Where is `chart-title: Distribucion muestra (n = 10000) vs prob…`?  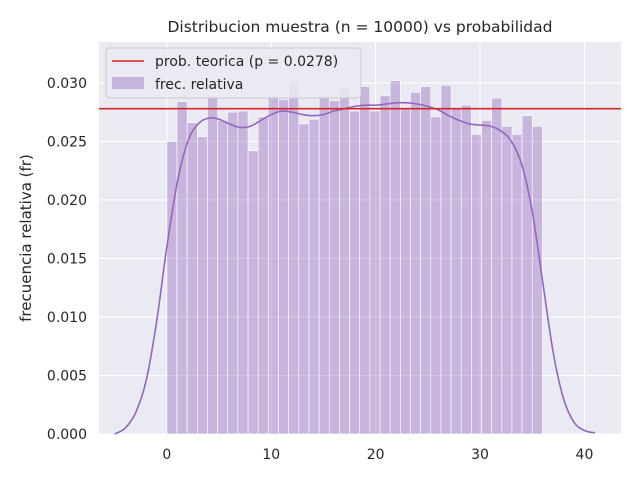 chart-title: Distribucion muestra (n = 10000) vs prob… is located at coordinates (359, 27).